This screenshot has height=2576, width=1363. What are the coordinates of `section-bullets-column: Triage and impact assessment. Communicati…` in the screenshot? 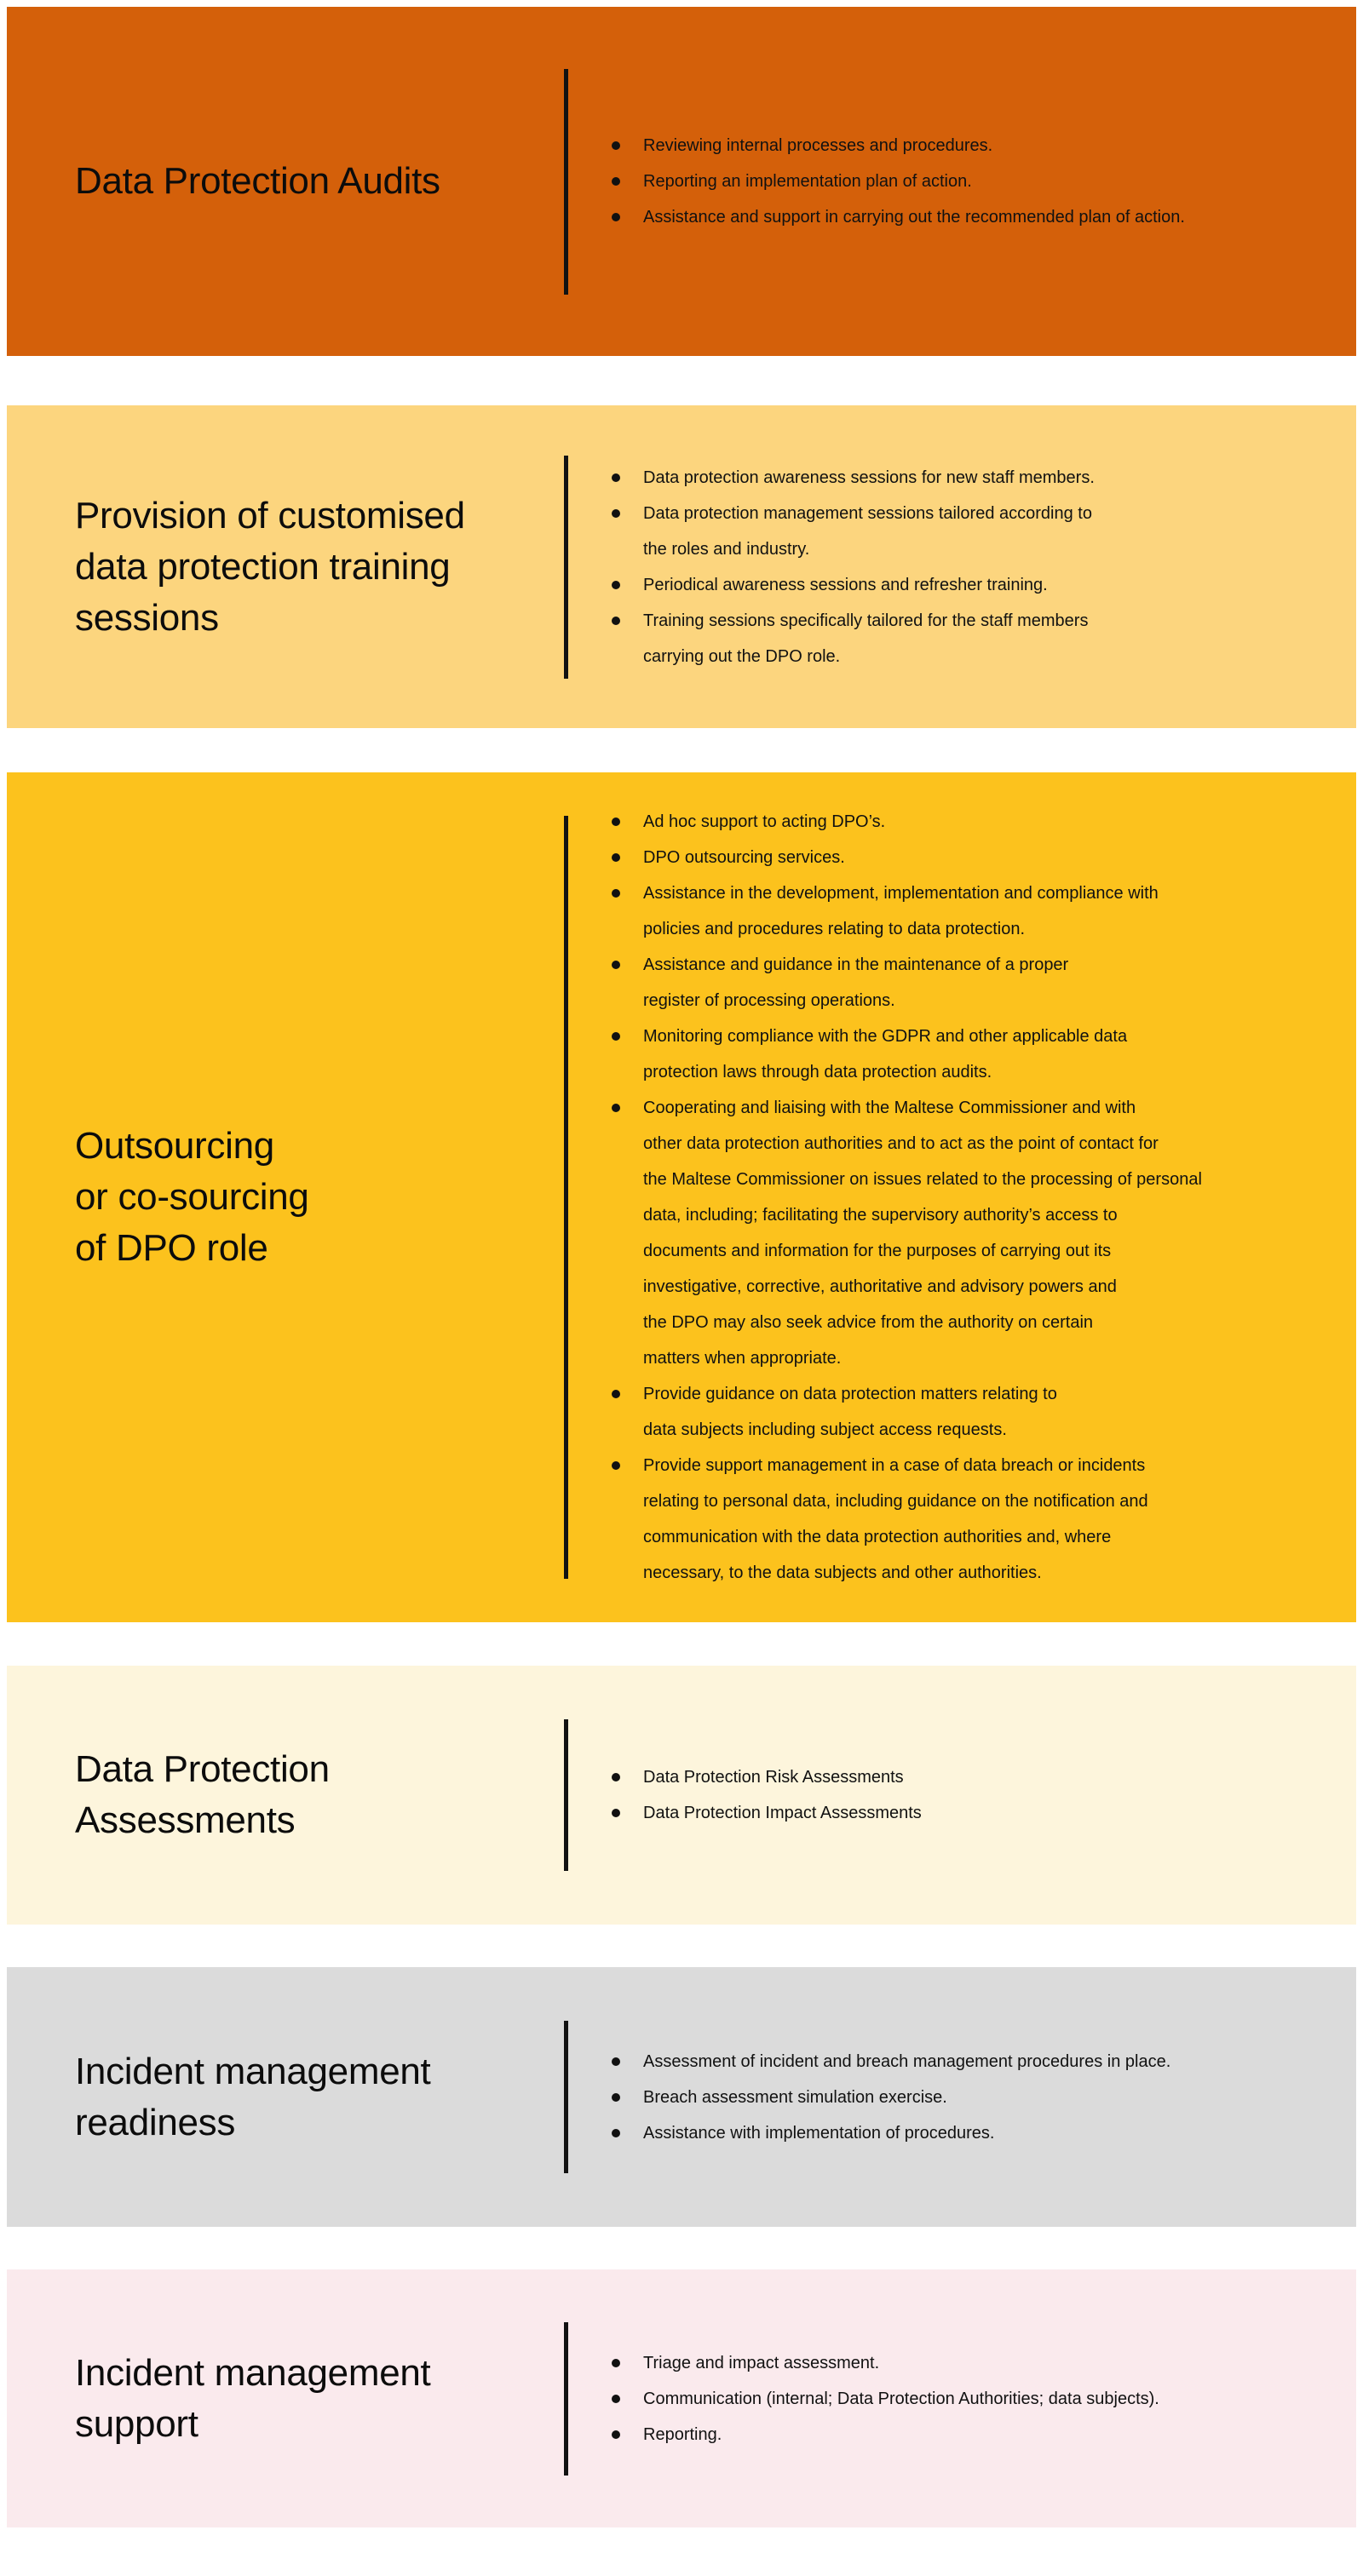 It's located at (962, 2398).